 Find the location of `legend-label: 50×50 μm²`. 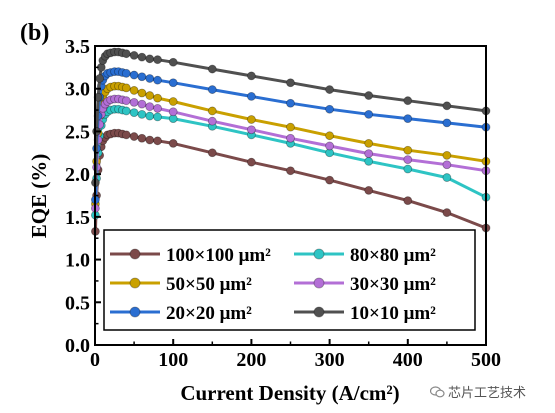

legend-label: 50×50 μm² is located at coordinates (209, 284).